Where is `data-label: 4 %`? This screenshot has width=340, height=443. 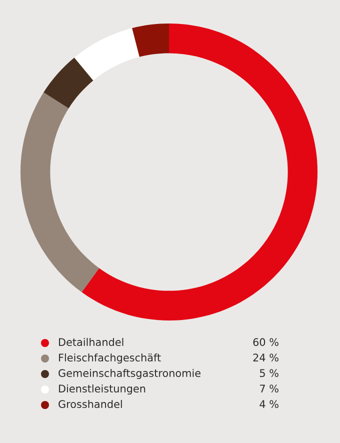 data-label: 4 % is located at coordinates (269, 404).